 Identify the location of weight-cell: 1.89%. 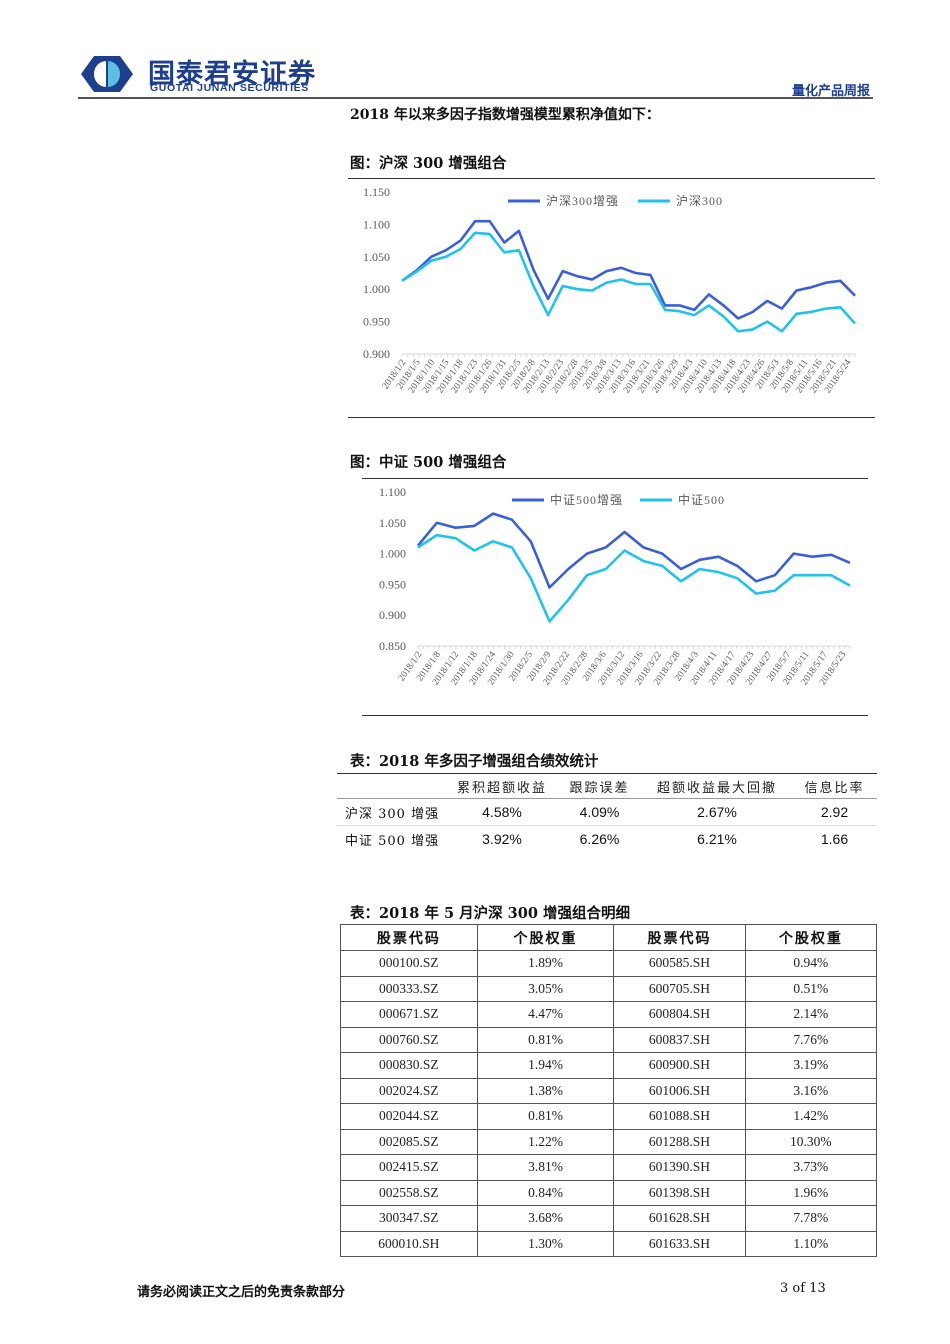
(545, 963).